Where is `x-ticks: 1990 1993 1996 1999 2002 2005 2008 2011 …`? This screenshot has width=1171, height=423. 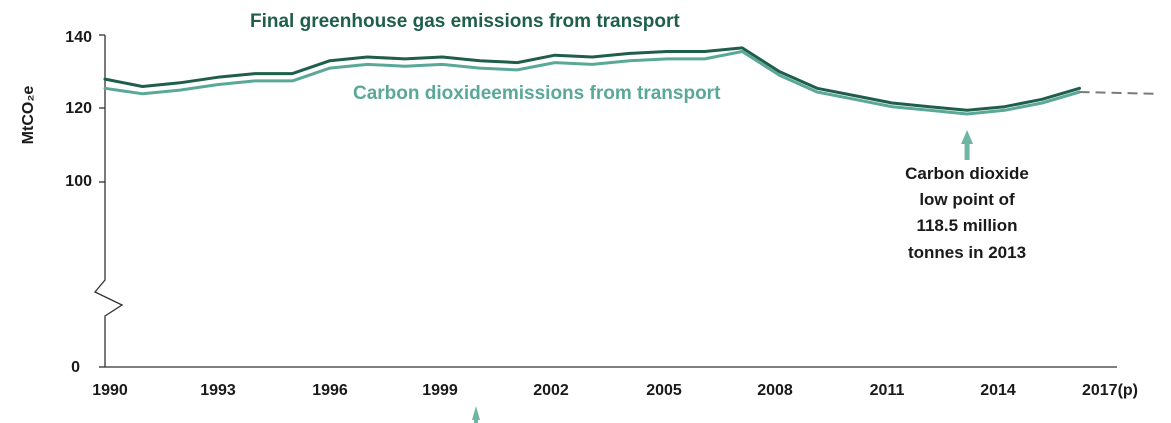
x-ticks: 1990 1993 1996 1999 2002 2005 2008 2011 … is located at coordinates (615, 390).